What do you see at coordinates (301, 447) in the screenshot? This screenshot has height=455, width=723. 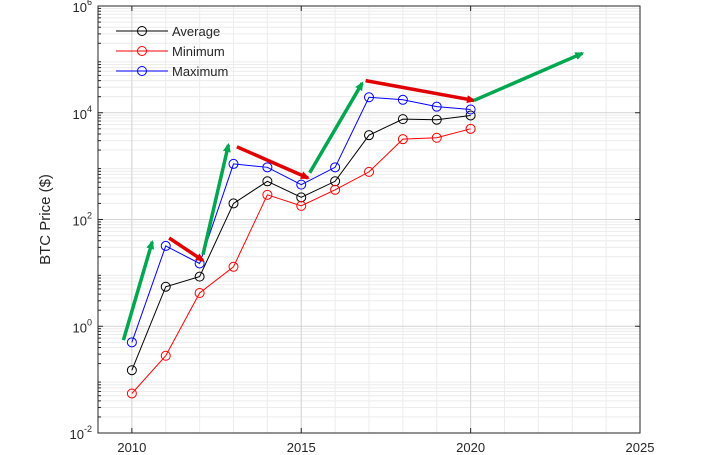 I see `x-tick-label: 2015` at bounding box center [301, 447].